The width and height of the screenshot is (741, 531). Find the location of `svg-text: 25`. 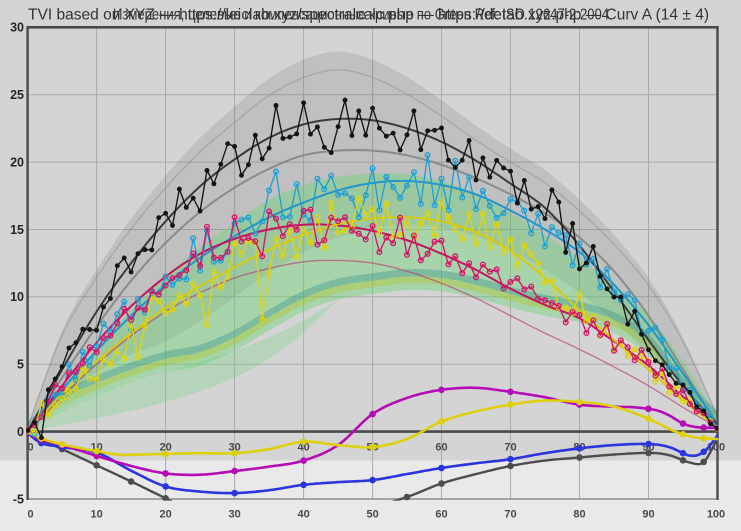

svg-text: 25 is located at coordinates (17, 95).